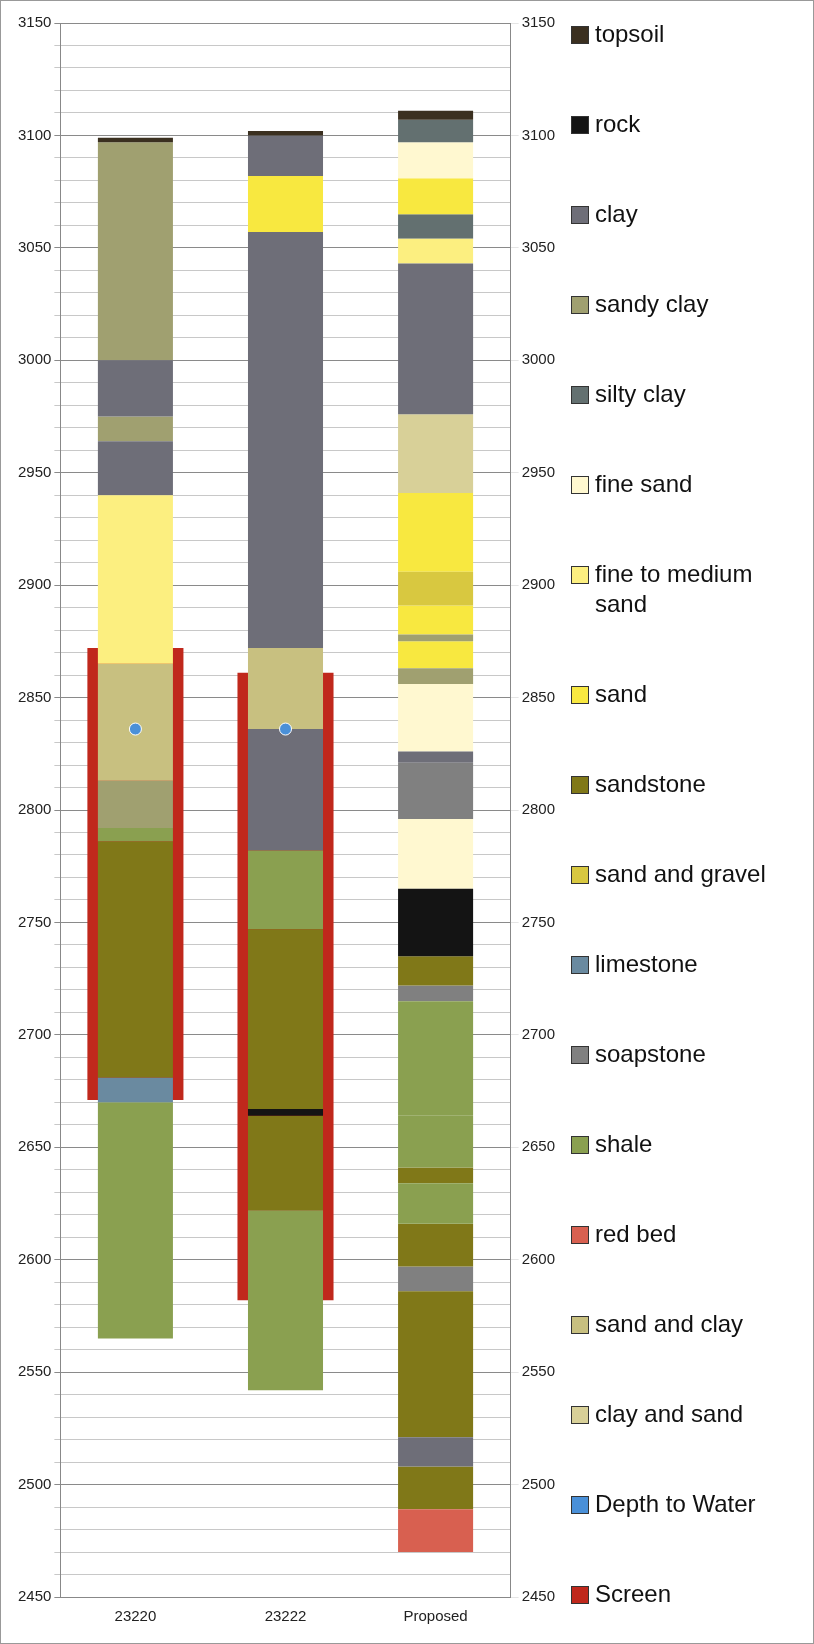 The height and width of the screenshot is (1644, 814). What do you see at coordinates (630, 34) in the screenshot?
I see `legend-label: topsoil` at bounding box center [630, 34].